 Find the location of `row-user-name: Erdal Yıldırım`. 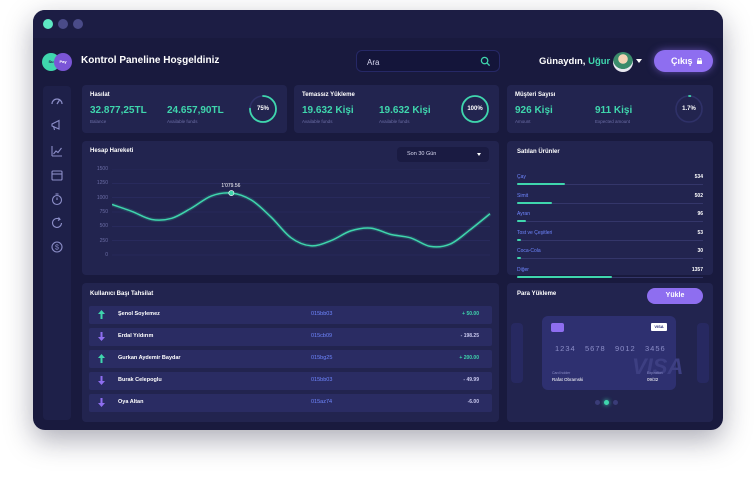

row-user-name: Erdal Yıldırım is located at coordinates (136, 336).